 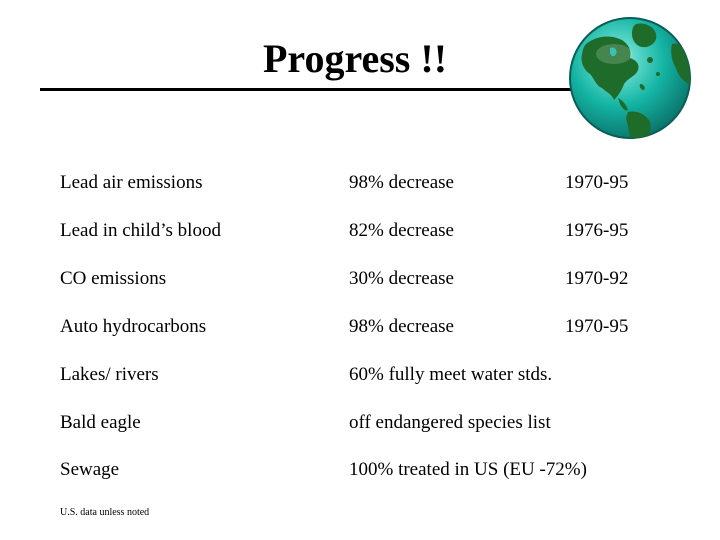 I want to click on item-label: Auto hydrocarbons, so click(x=133, y=326).